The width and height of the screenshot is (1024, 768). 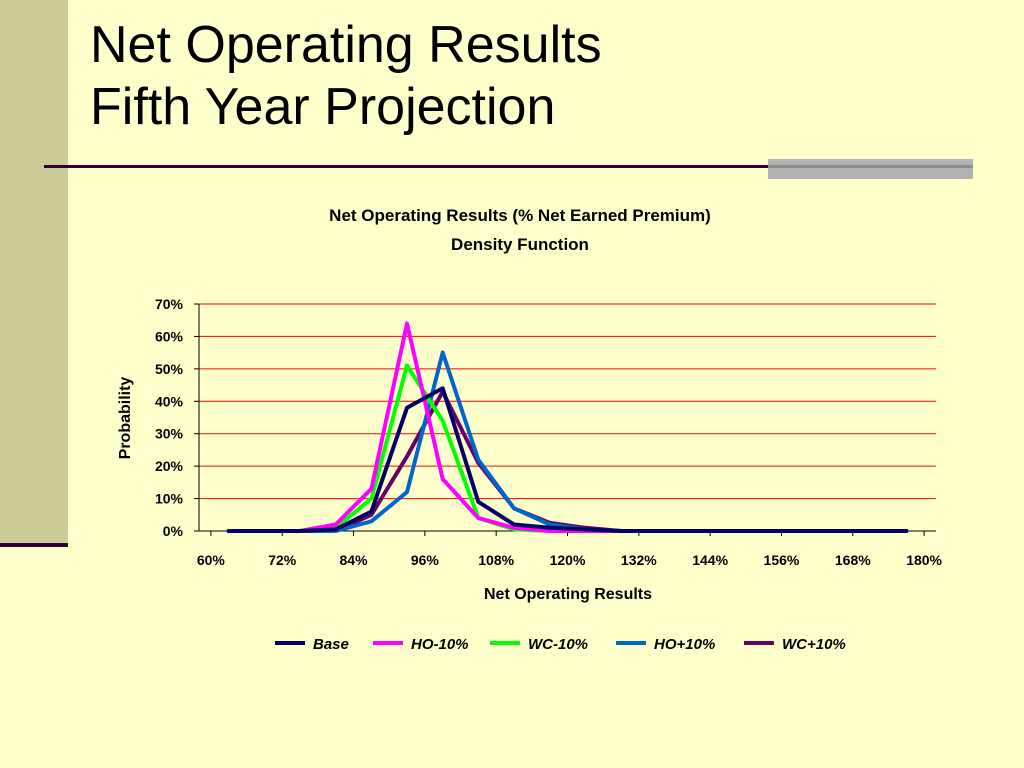 What do you see at coordinates (407, 166) in the screenshot?
I see `title-divider-line` at bounding box center [407, 166].